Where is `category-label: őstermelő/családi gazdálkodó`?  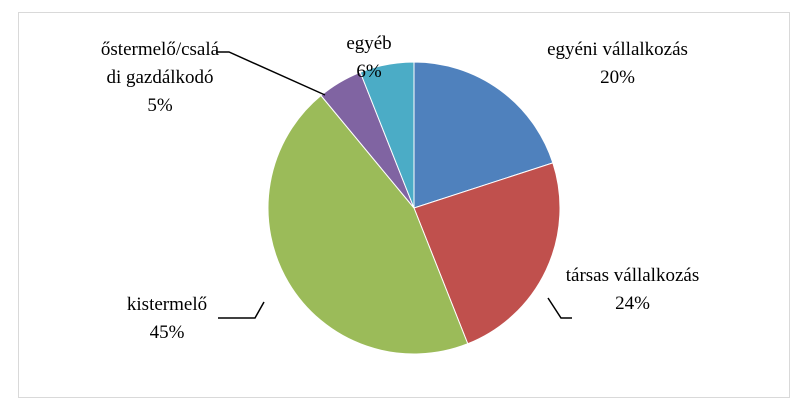 category-label: őstermelő/családi gazdálkodó is located at coordinates (160, 63).